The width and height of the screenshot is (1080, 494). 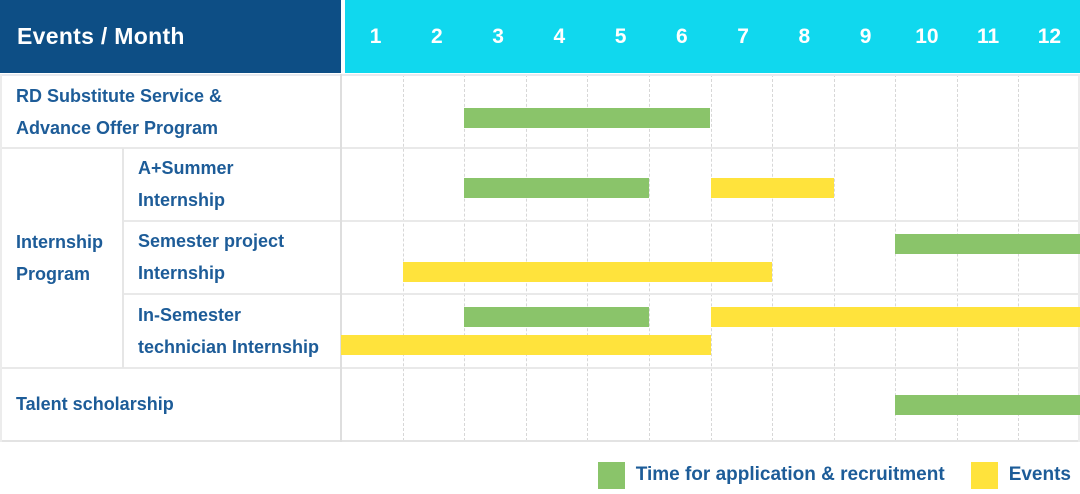 What do you see at coordinates (186, 184) in the screenshot?
I see `row-label-text: A+Summer Internship` at bounding box center [186, 184].